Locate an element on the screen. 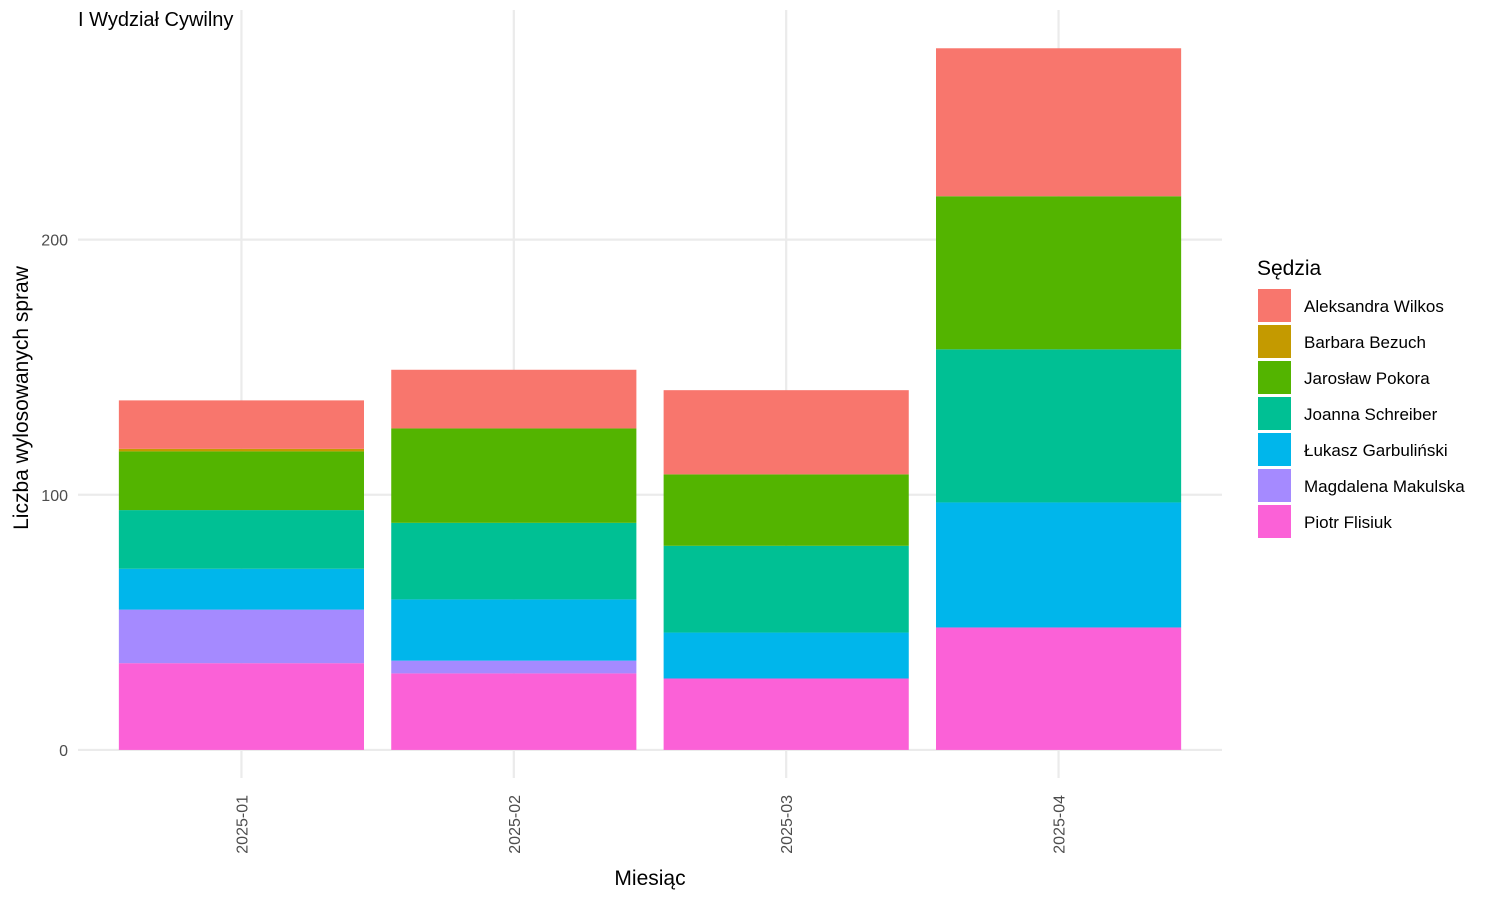 The height and width of the screenshot is (900, 1500). legend-item: Jarosław Pokora is located at coordinates (1344, 377).